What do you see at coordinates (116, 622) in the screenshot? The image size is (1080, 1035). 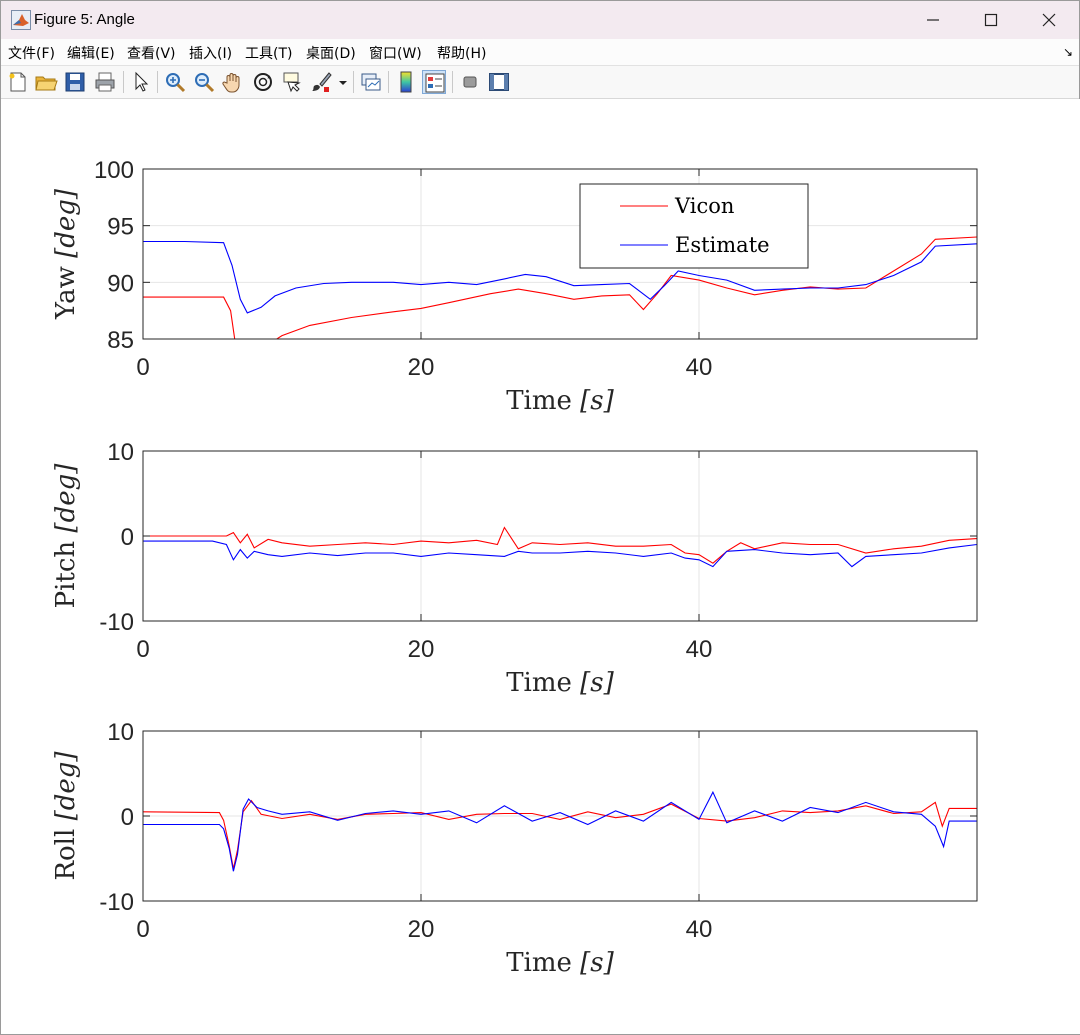 I see `pitch-y-tick-label: -10` at bounding box center [116, 622].